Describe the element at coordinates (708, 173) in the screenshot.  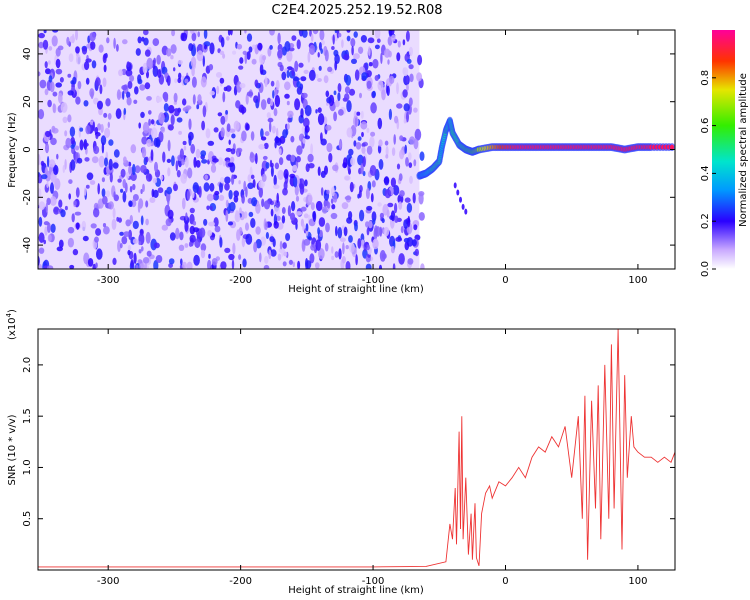
I see `colorbar-ticks: 0.0 0.2 0.4 0.6 0.8` at that location.